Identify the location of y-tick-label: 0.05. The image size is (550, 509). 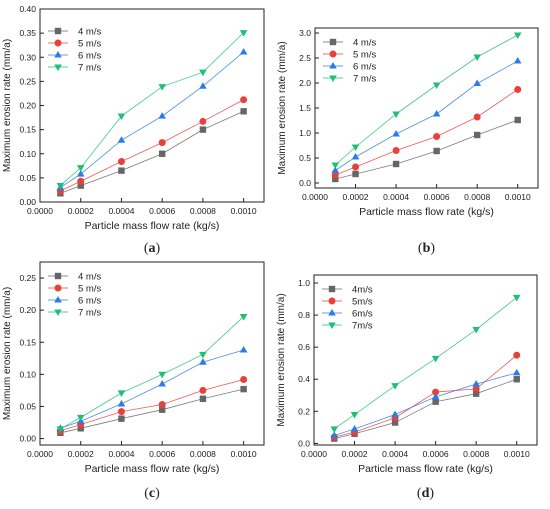
(27, 406).